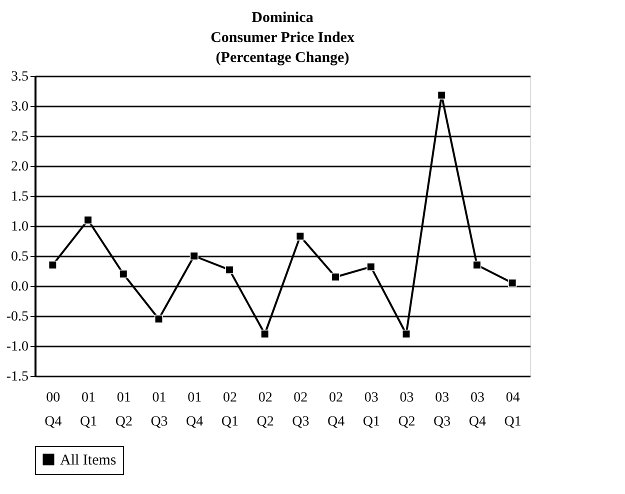 This screenshot has height=494, width=625. What do you see at coordinates (301, 410) in the screenshot?
I see `x-tick-label: 02 Q3` at bounding box center [301, 410].